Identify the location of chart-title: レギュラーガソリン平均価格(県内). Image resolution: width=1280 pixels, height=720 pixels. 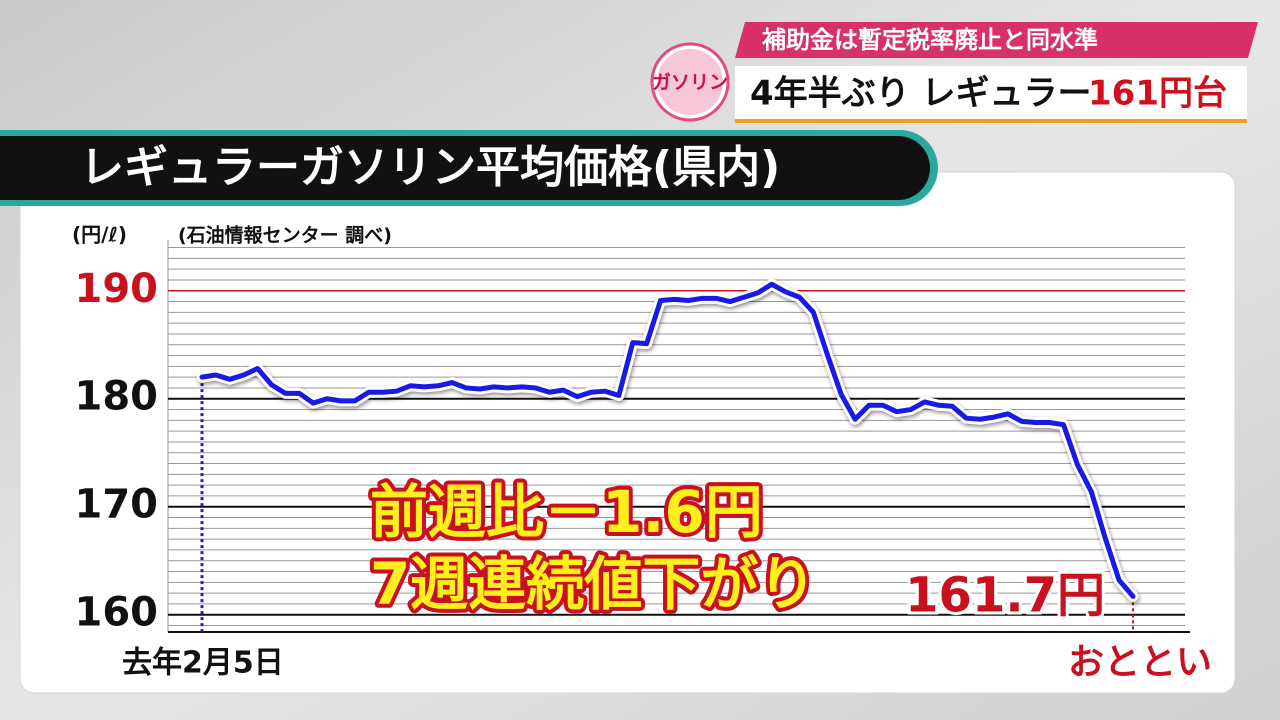
(430, 167).